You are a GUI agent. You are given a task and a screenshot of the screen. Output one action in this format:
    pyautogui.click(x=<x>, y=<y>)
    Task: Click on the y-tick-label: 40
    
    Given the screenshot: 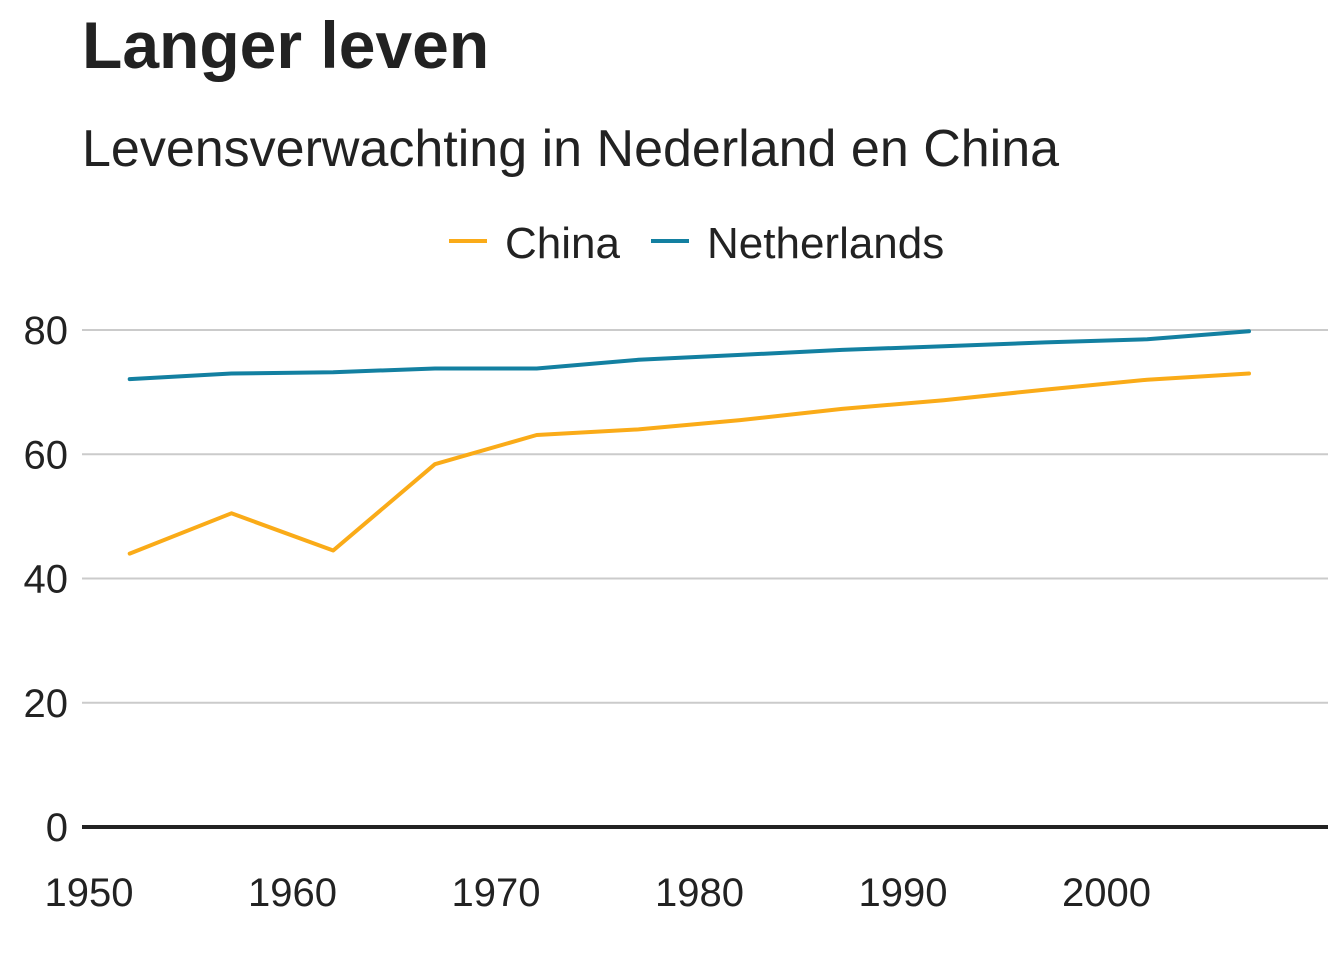 What is the action you would take?
    pyautogui.click(x=46, y=580)
    